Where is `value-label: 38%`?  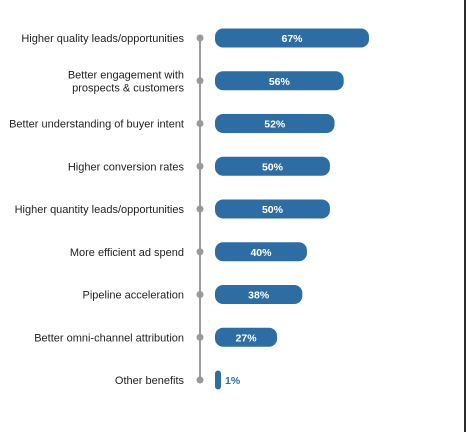
value-label: 38% is located at coordinates (259, 296).